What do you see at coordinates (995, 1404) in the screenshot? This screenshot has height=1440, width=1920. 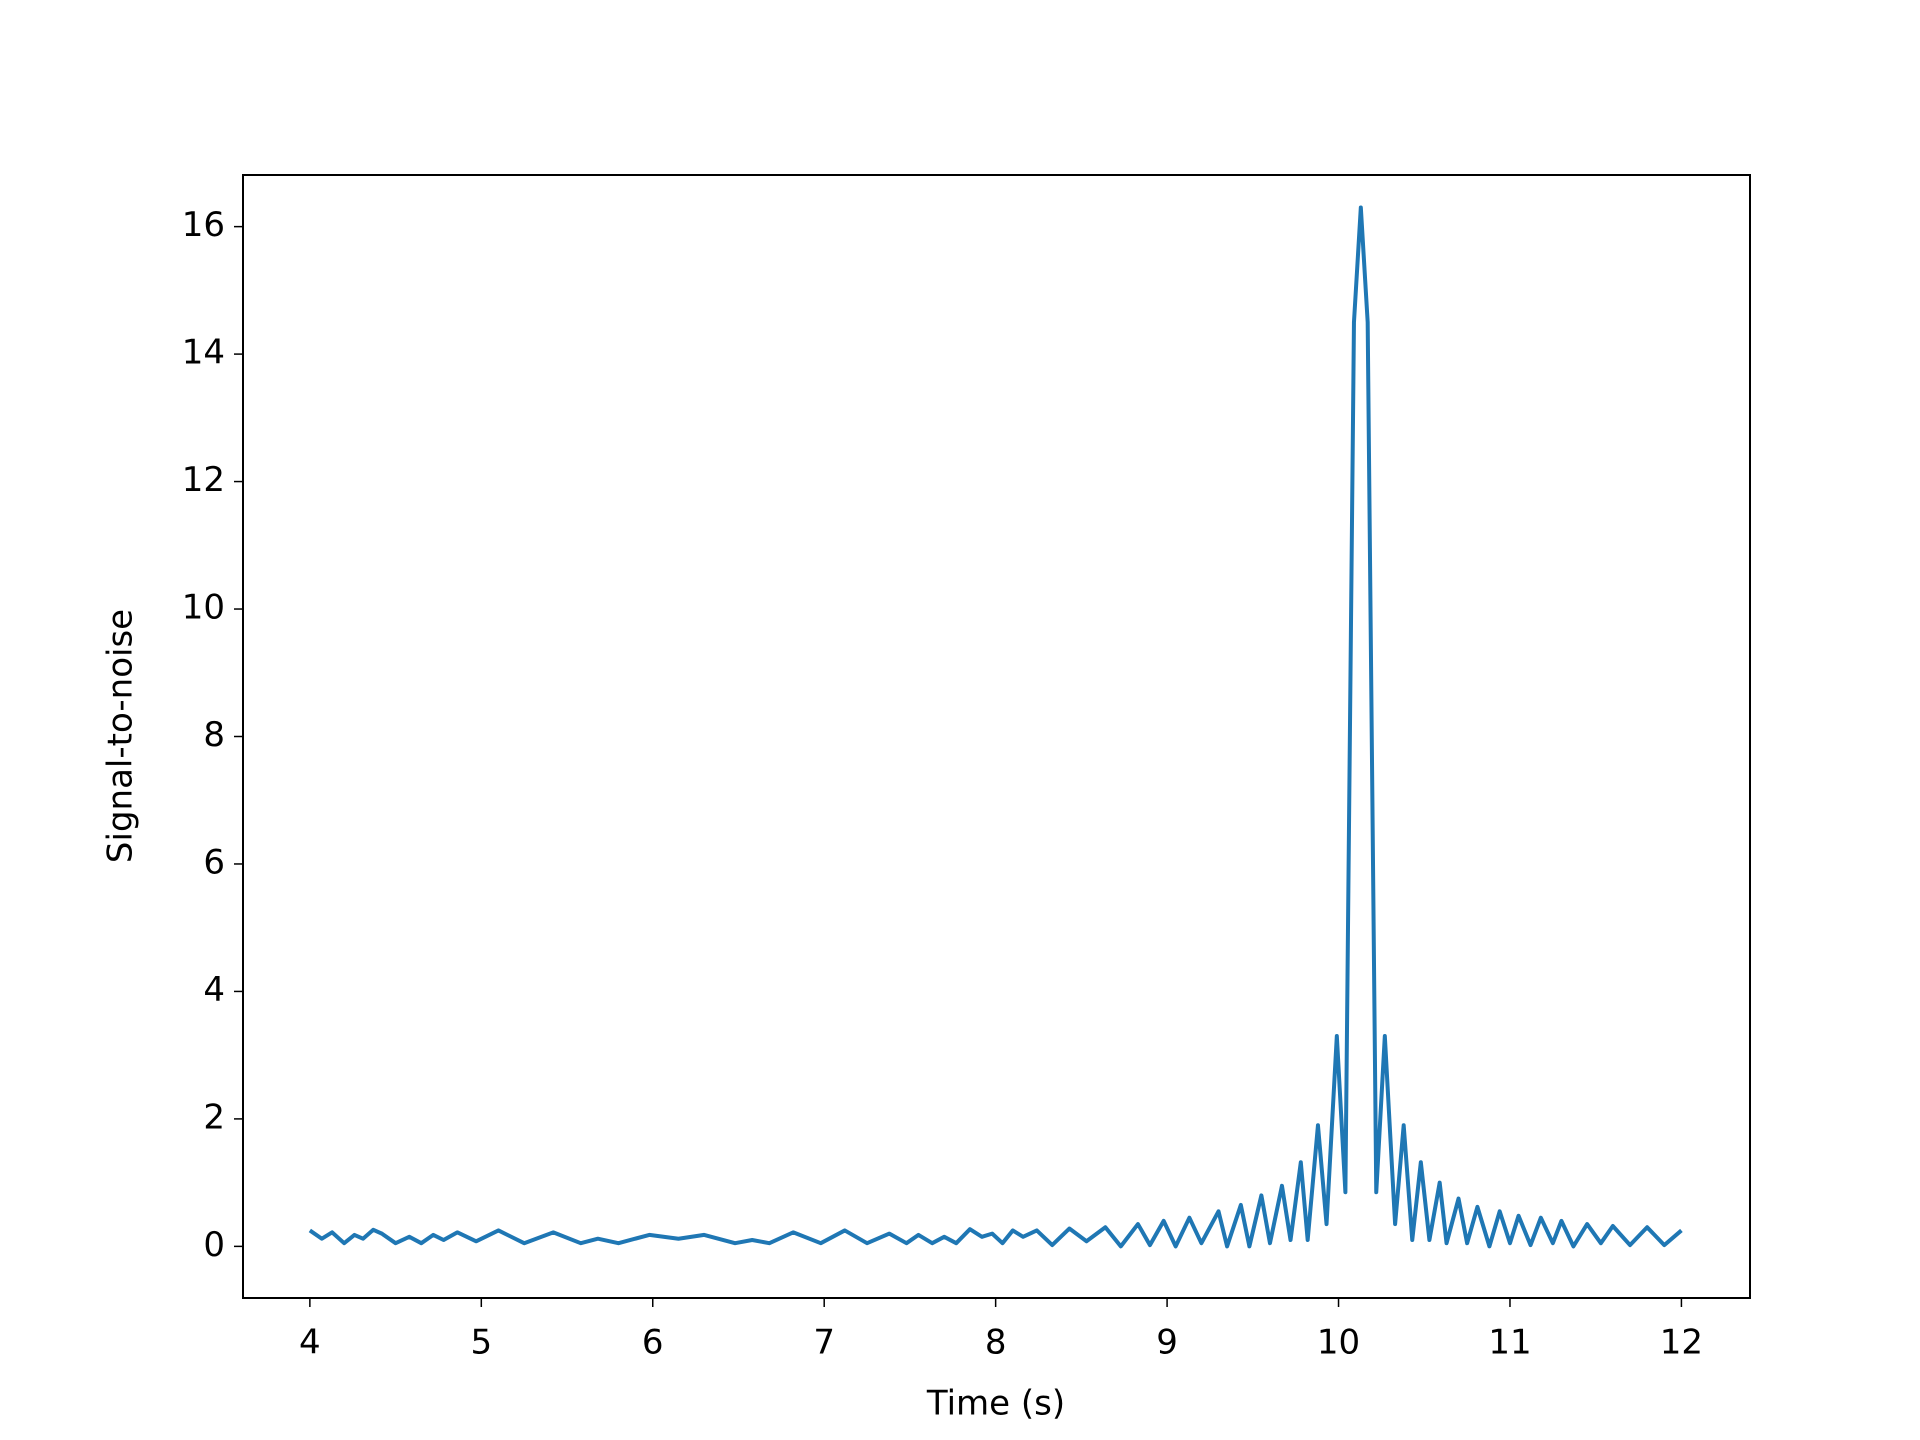 I see `x-axis-label: Time (s)` at bounding box center [995, 1404].